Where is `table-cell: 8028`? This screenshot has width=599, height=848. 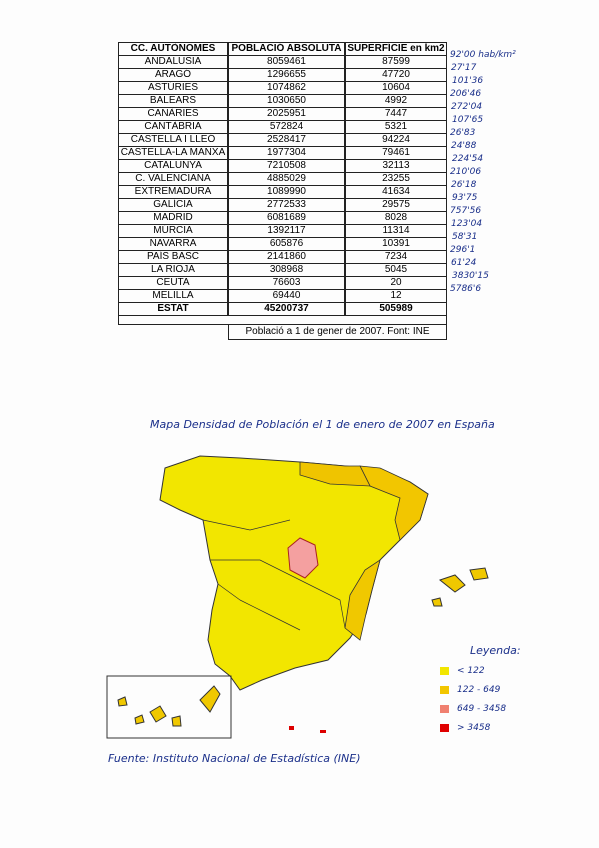
table-cell: 8028 is located at coordinates (396, 218).